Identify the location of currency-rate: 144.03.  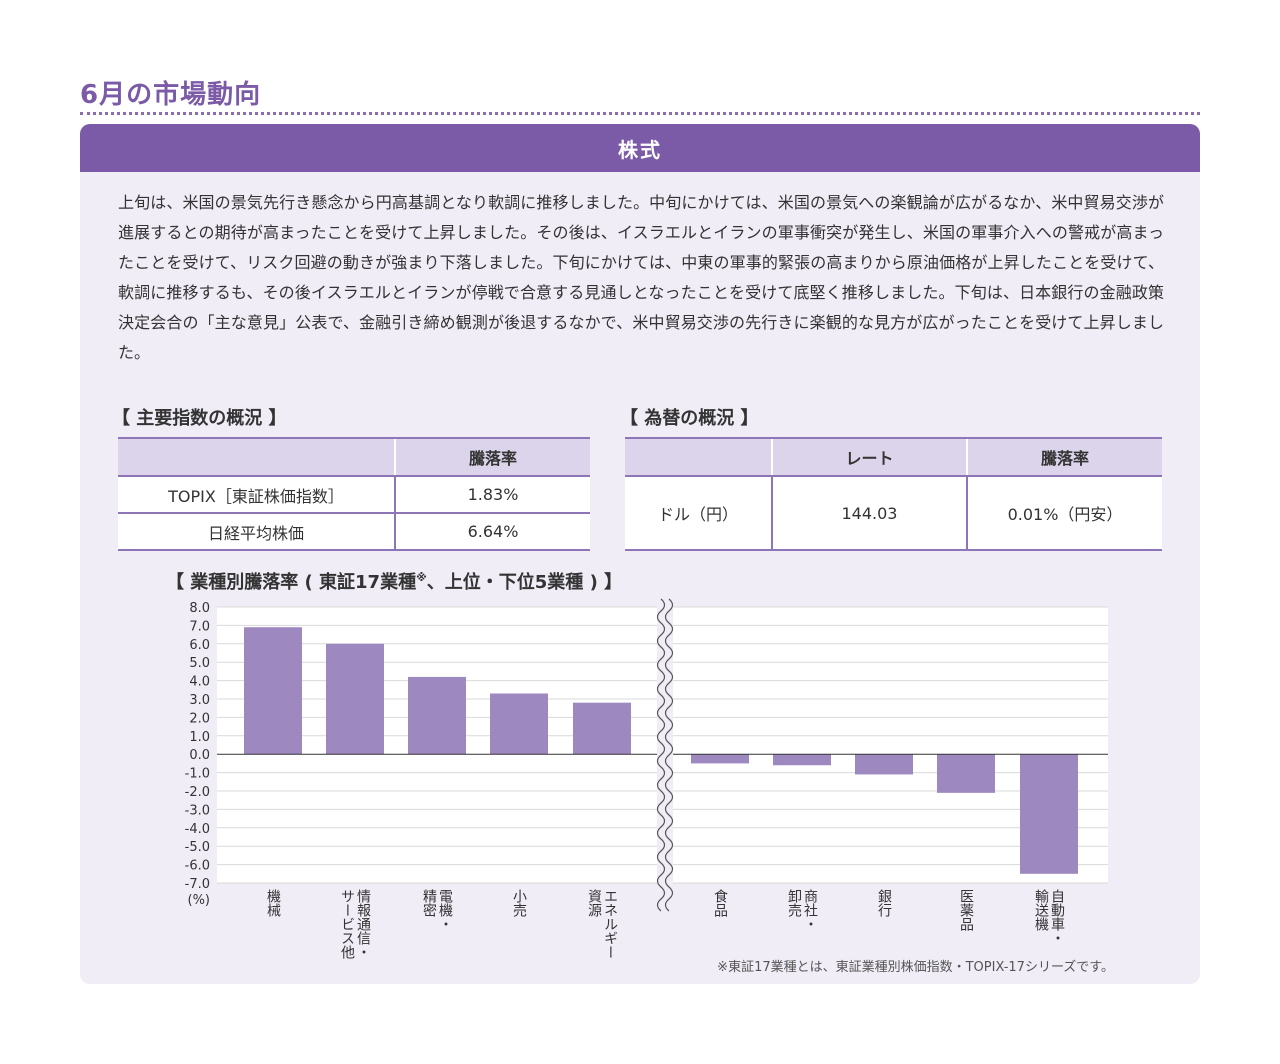
(869, 513).